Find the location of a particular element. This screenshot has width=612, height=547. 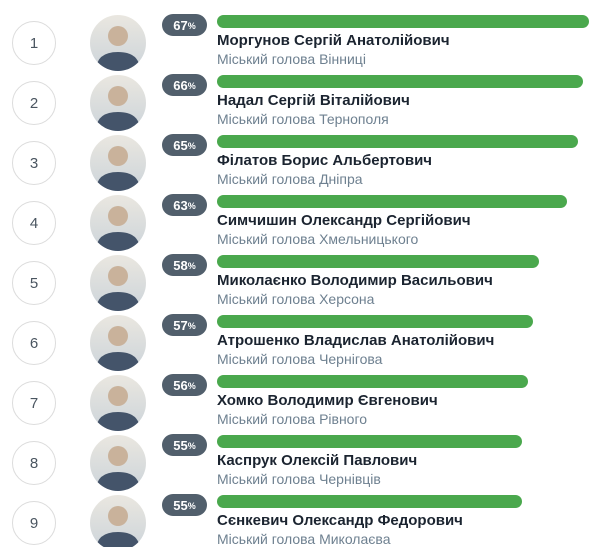

rank-number: 6 is located at coordinates (34, 343).